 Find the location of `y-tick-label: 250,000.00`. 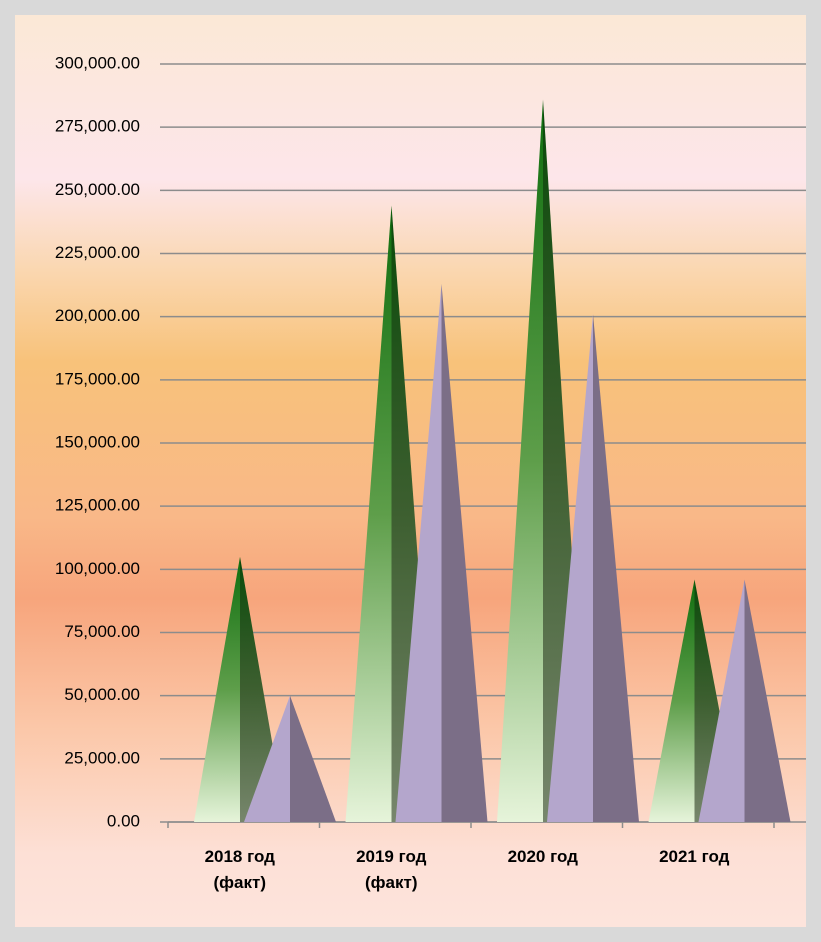

y-tick-label: 250,000.00 is located at coordinates (97, 189).